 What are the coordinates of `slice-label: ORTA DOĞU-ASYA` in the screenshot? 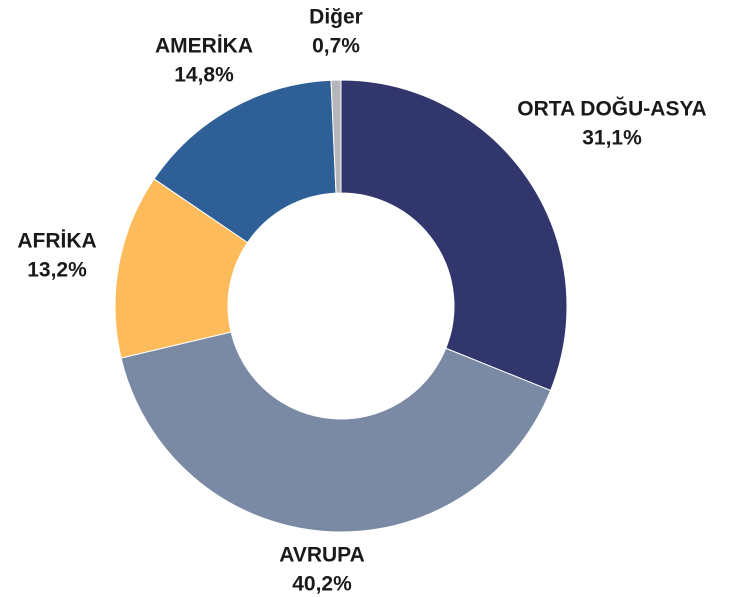 It's located at (611, 109).